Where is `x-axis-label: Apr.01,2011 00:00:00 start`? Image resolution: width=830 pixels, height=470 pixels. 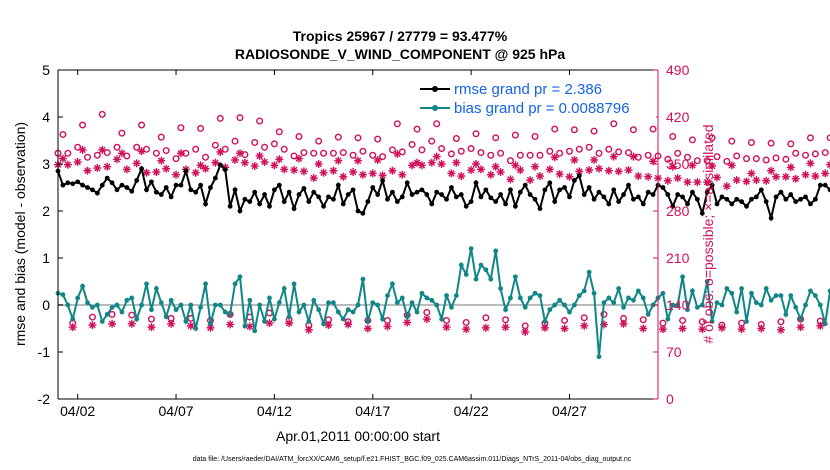
x-axis-label: Apr.01,2011 00:00:00 start is located at coordinates (358, 436).